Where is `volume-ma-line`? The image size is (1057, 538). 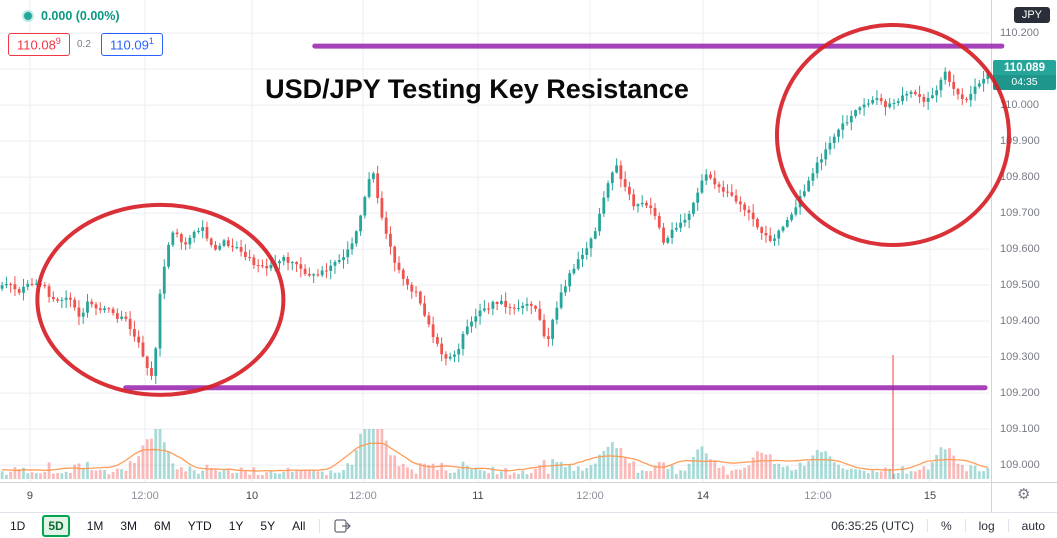 volume-ma-line is located at coordinates (495, 457).